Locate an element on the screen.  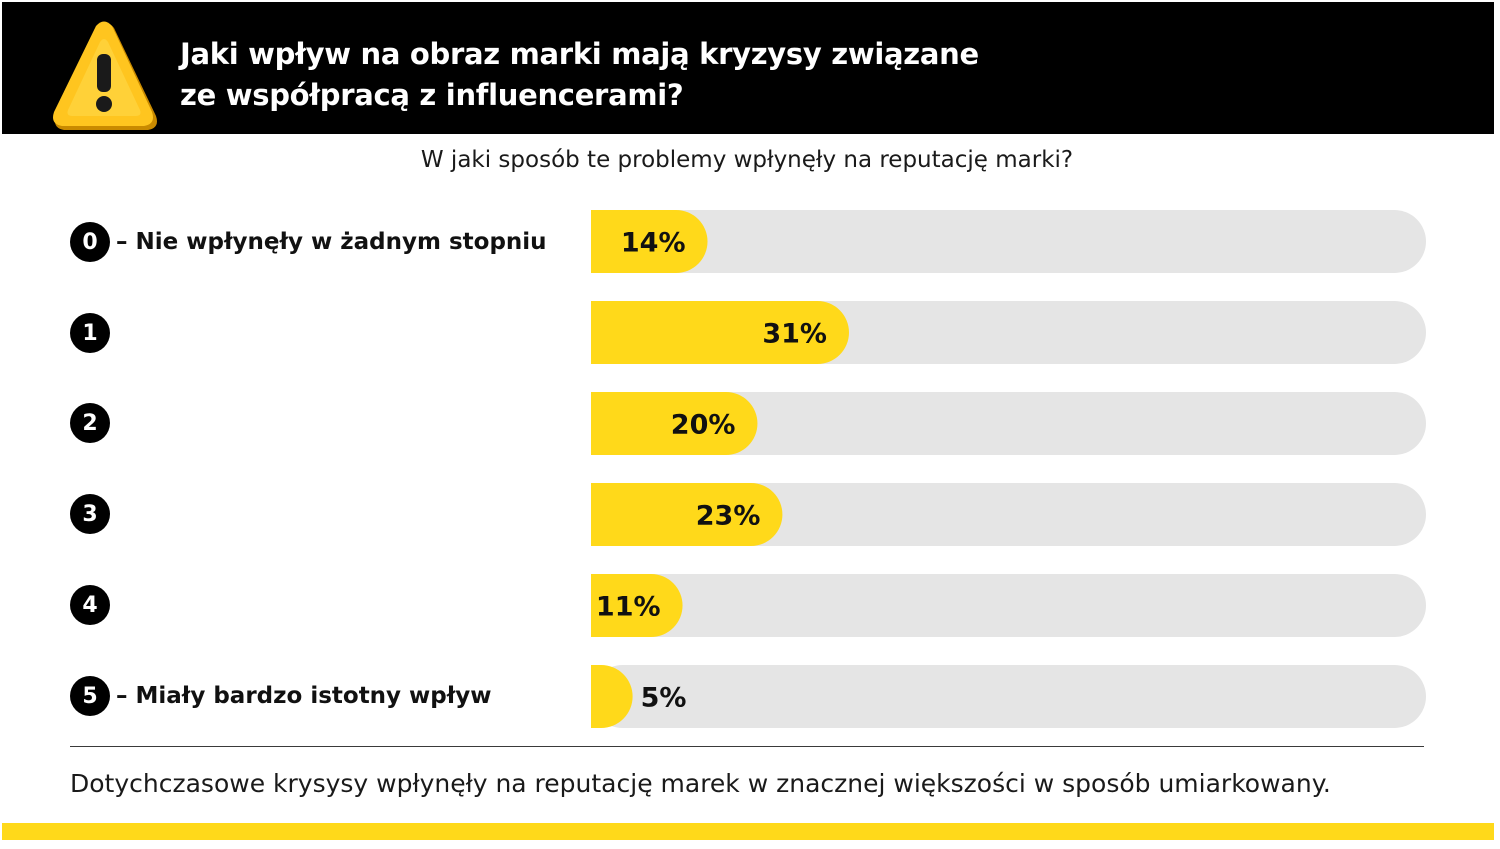
row-label-3: 3 is located at coordinates (93, 514).